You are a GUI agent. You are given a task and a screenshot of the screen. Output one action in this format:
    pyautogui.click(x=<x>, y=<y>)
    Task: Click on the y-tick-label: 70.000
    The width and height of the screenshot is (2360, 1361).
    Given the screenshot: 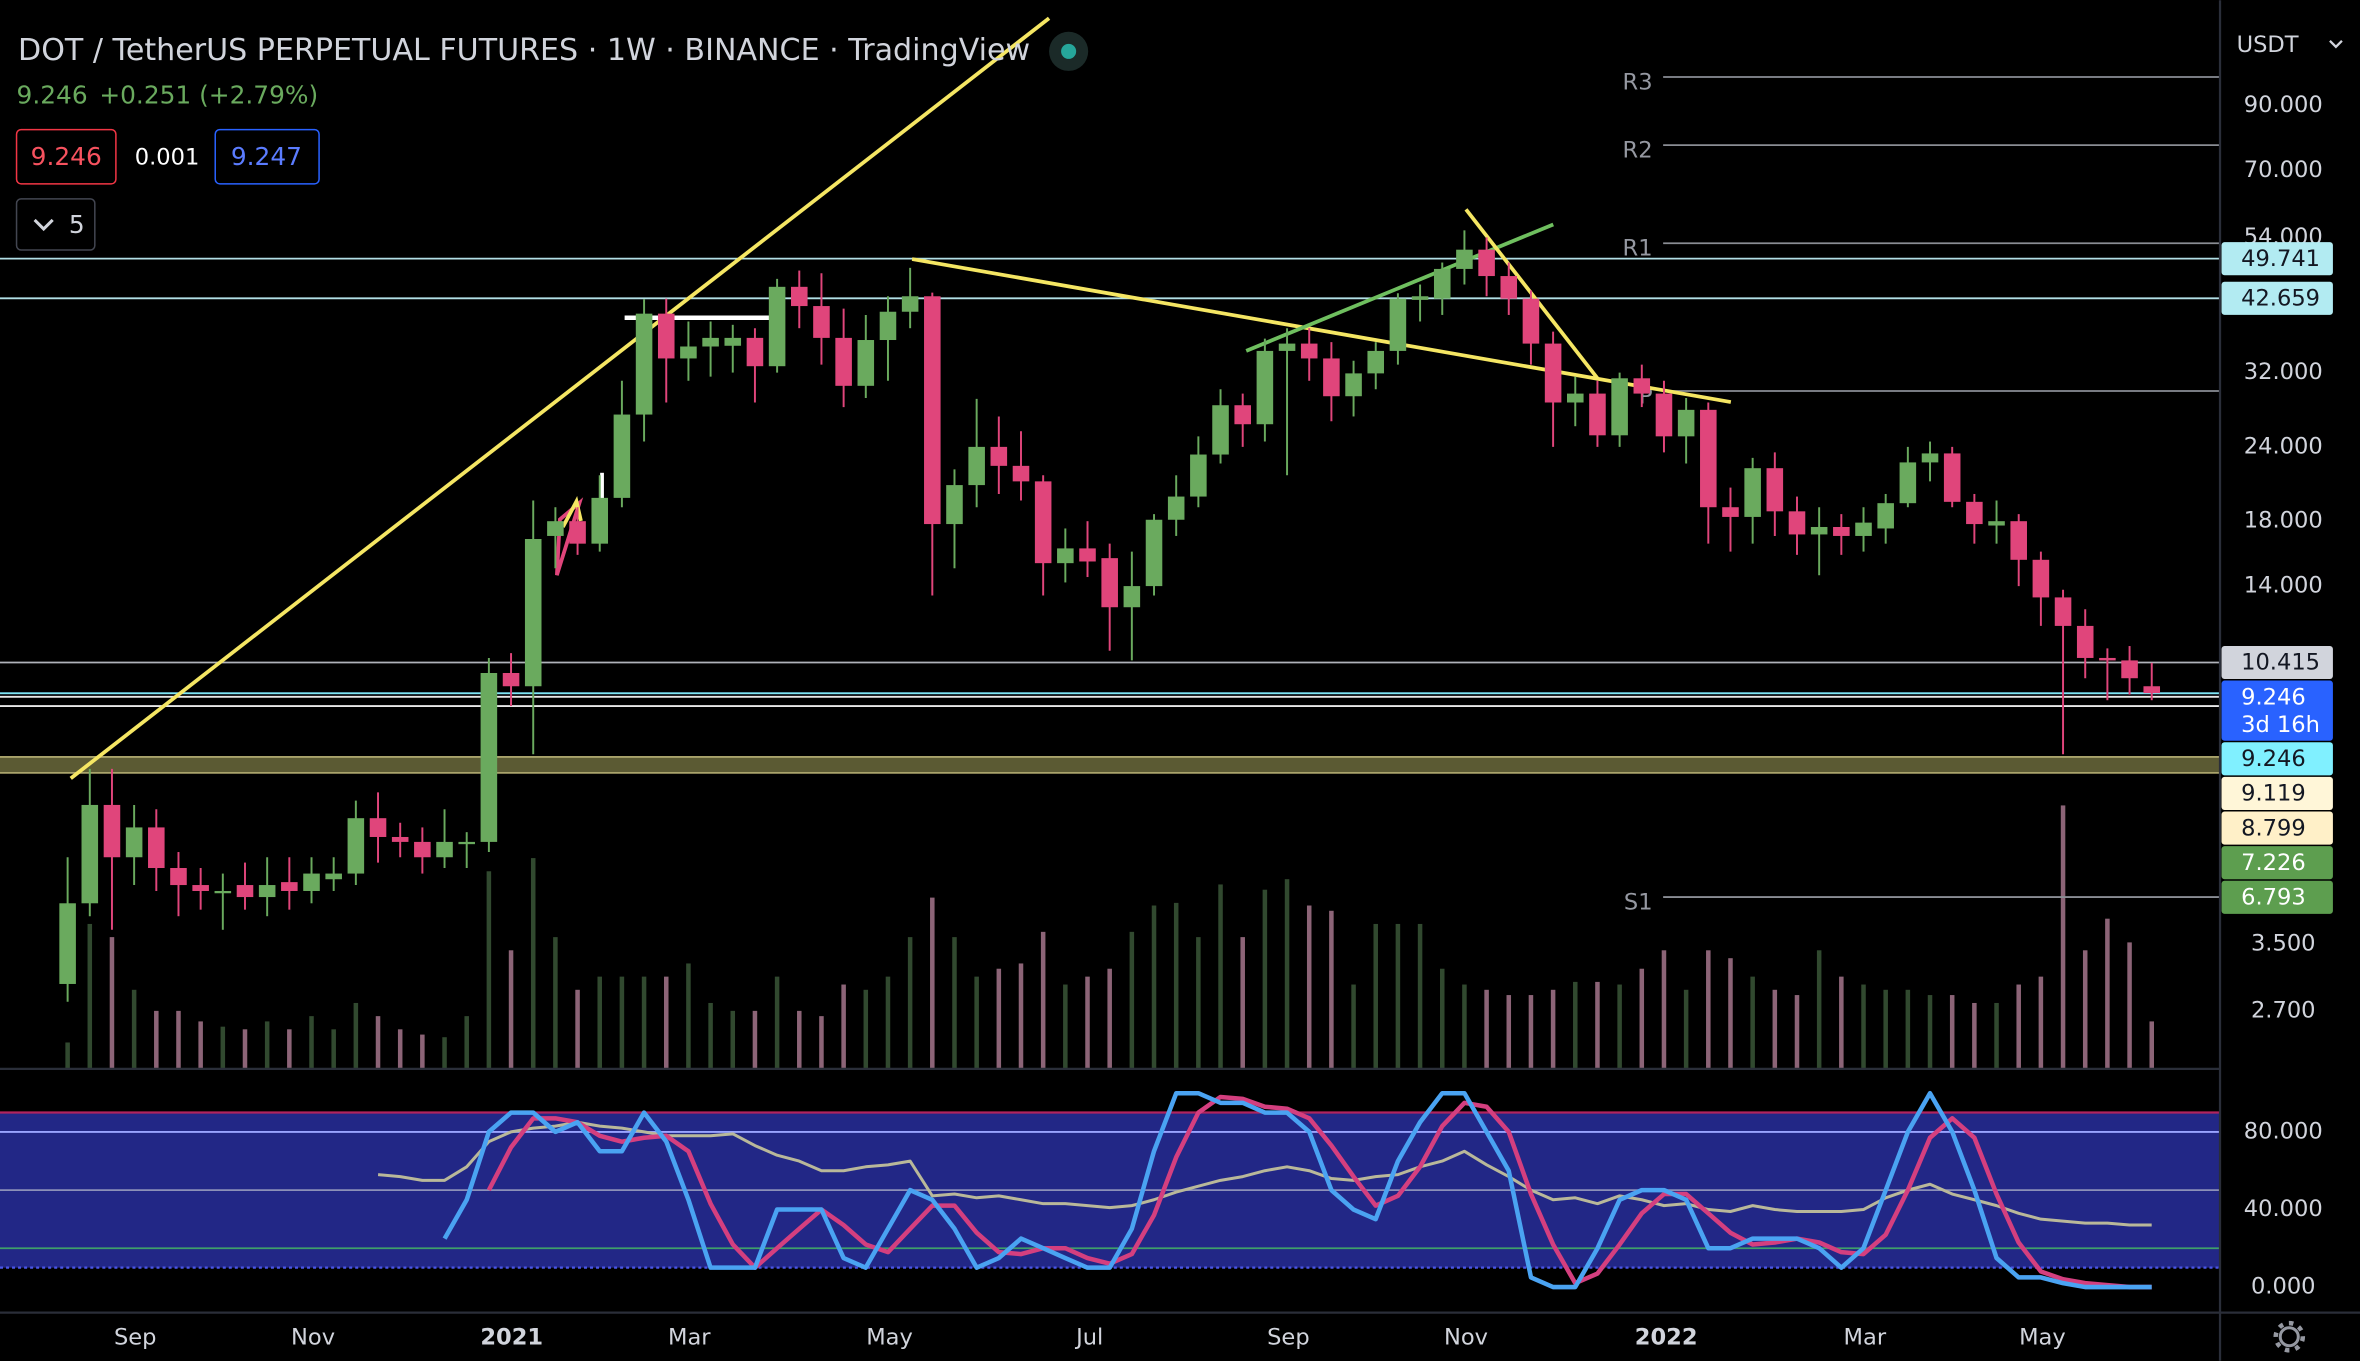 What is the action you would take?
    pyautogui.click(x=2283, y=170)
    